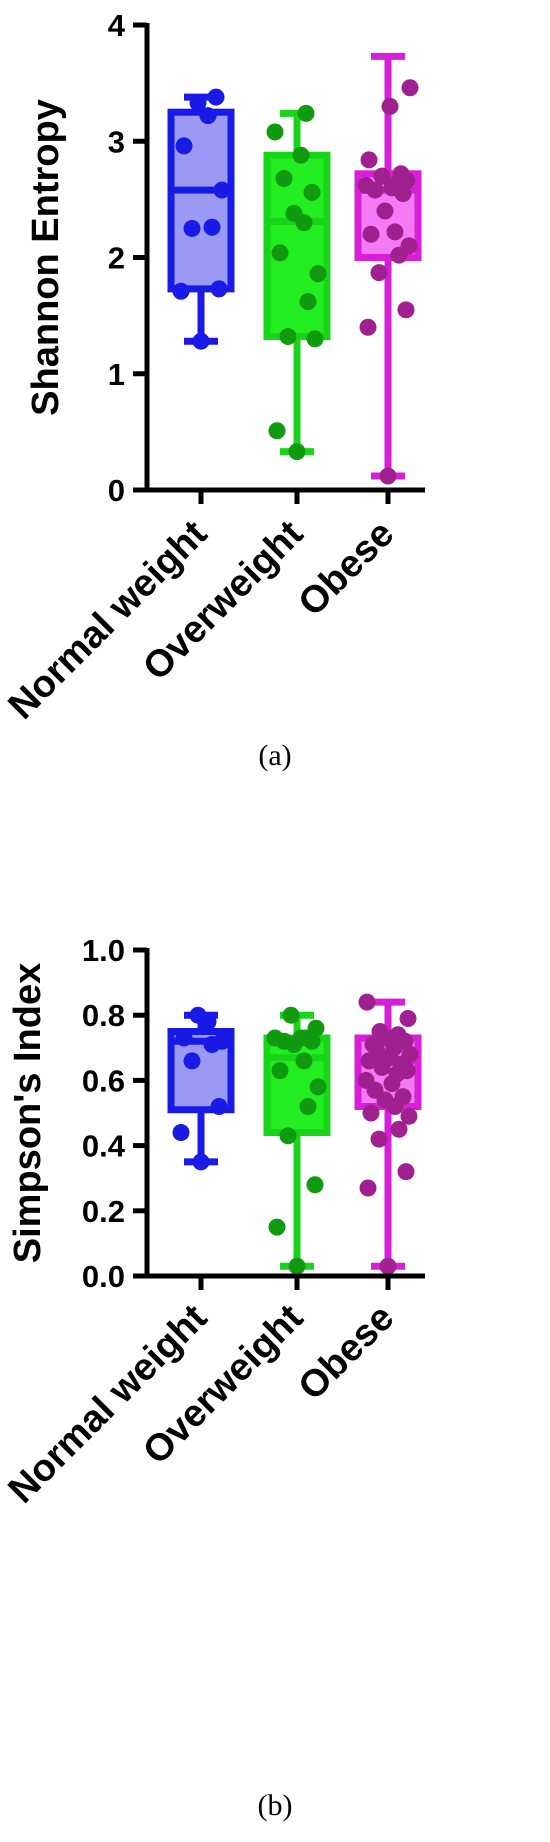 The image size is (550, 1842). I want to click on y-tick-label: 0.6, so click(103, 1080).